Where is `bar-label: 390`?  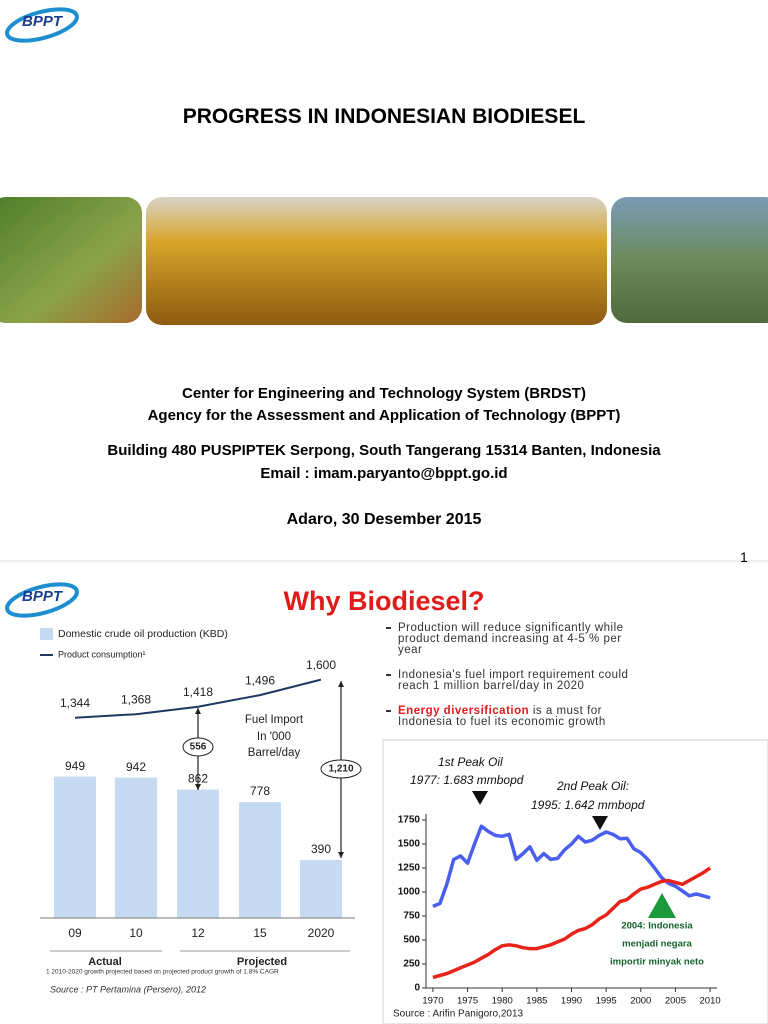
bar-label: 390 is located at coordinates (321, 849).